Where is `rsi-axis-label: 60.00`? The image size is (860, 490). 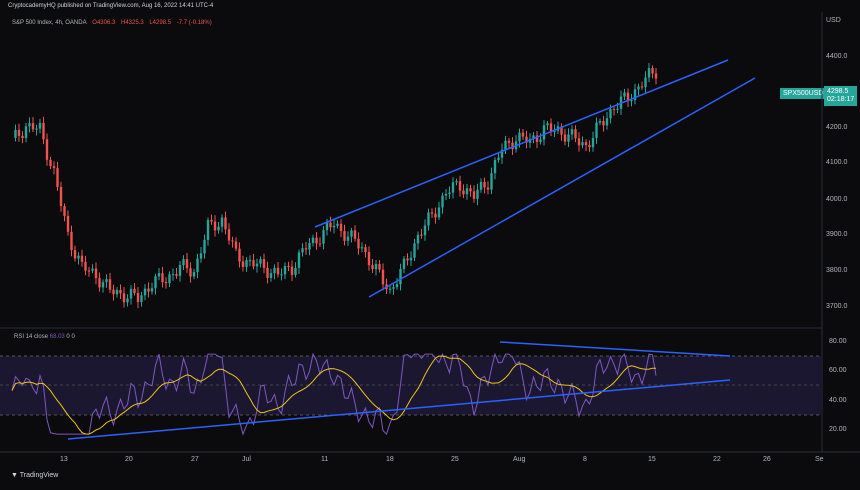 rsi-axis-label: 60.00 is located at coordinates (838, 370).